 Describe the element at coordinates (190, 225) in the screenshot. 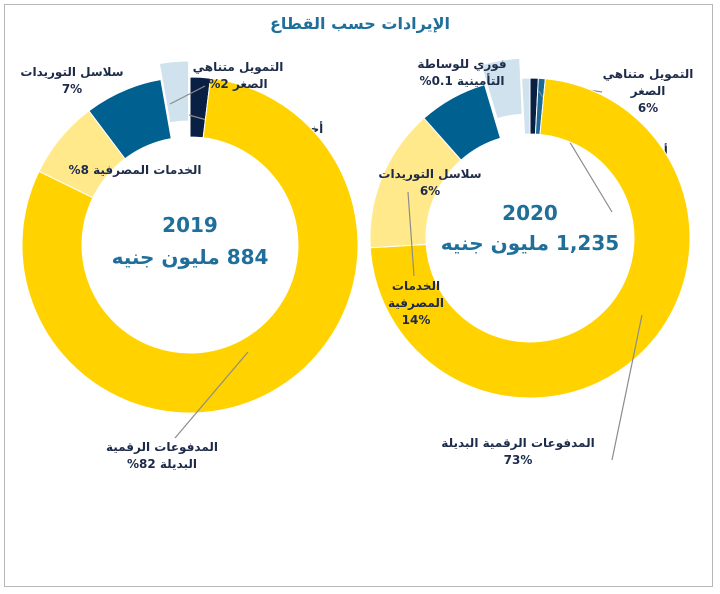

I see `center-year-2019: 2019` at that location.